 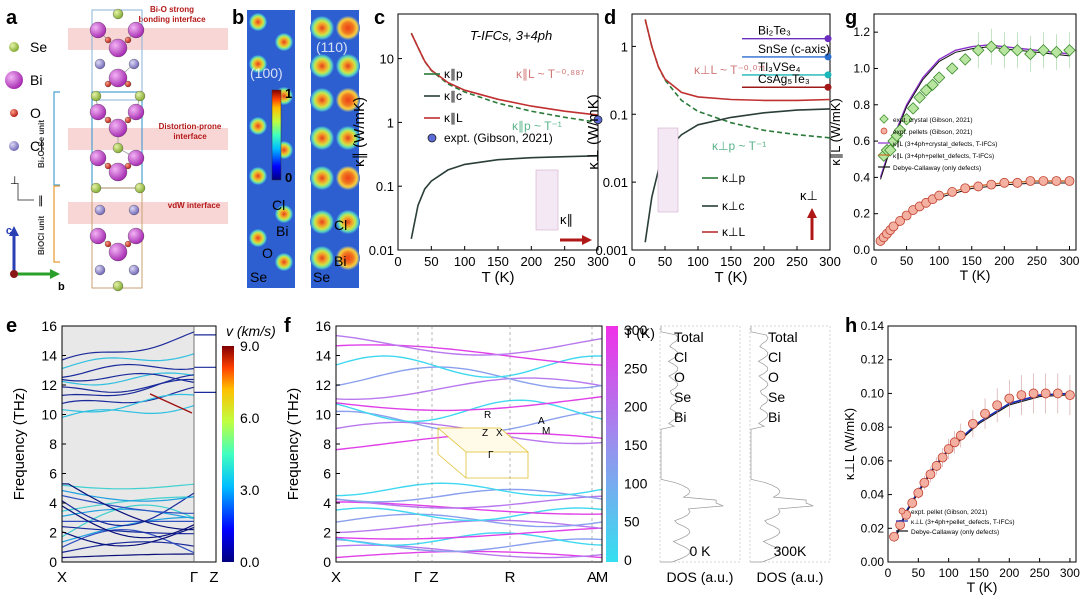 I want to click on reference-dot, so click(x=828, y=87).